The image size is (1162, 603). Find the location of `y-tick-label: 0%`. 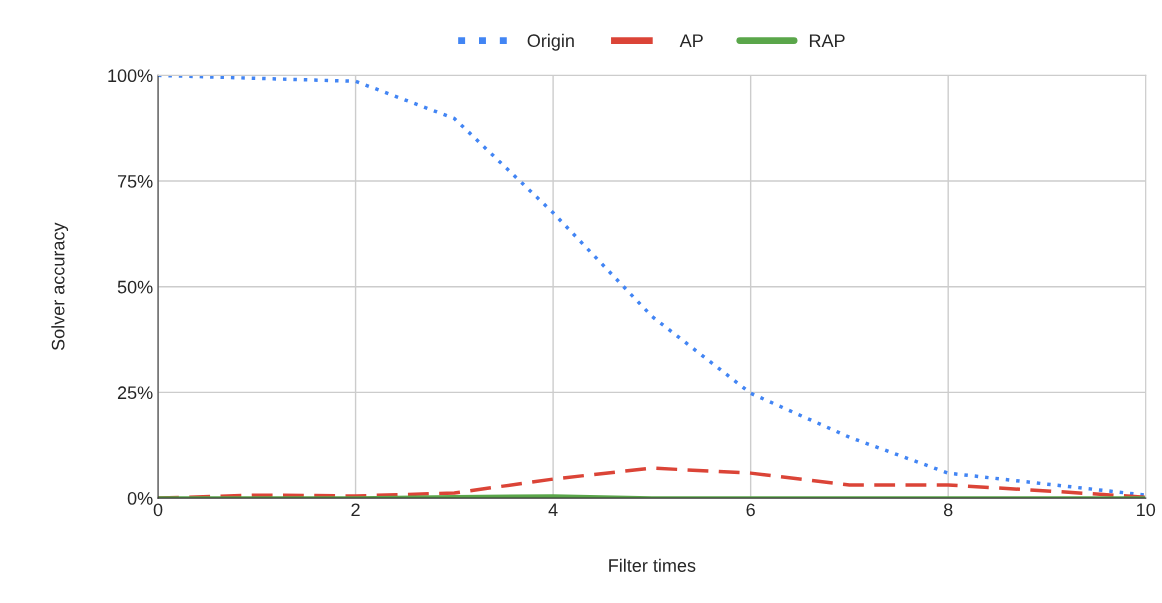

y-tick-label: 0% is located at coordinates (140, 498).